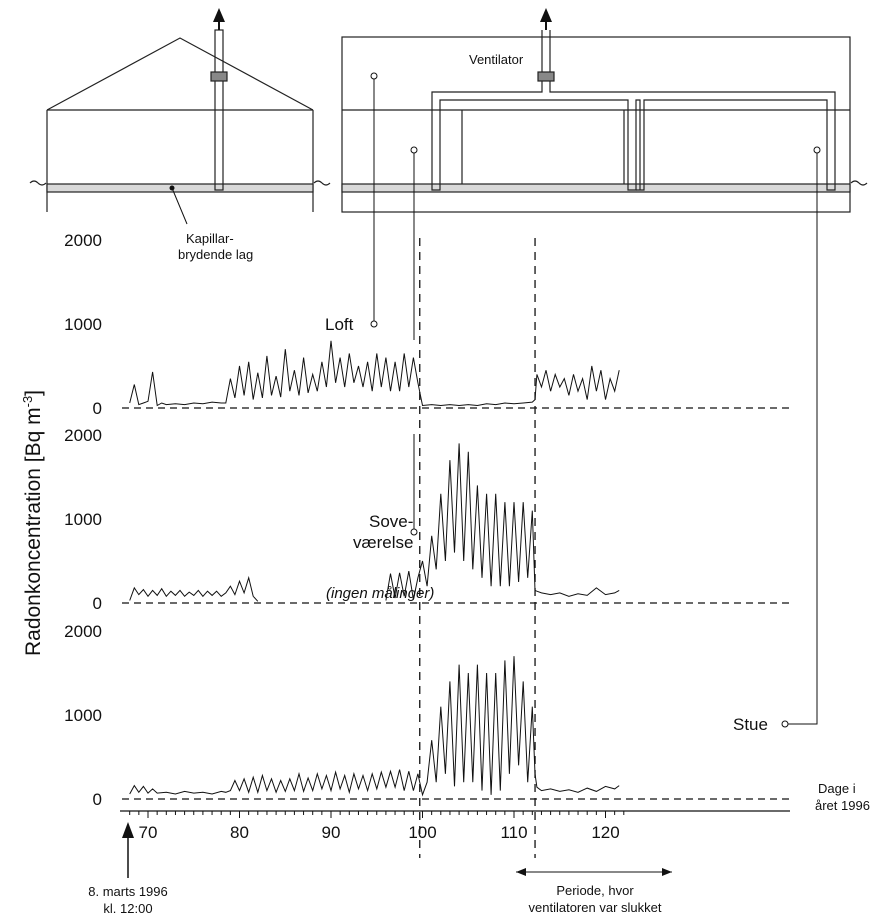  Describe the element at coordinates (210, 238) in the screenshot. I see `kapillar-label-1: Kapillar-` at that location.